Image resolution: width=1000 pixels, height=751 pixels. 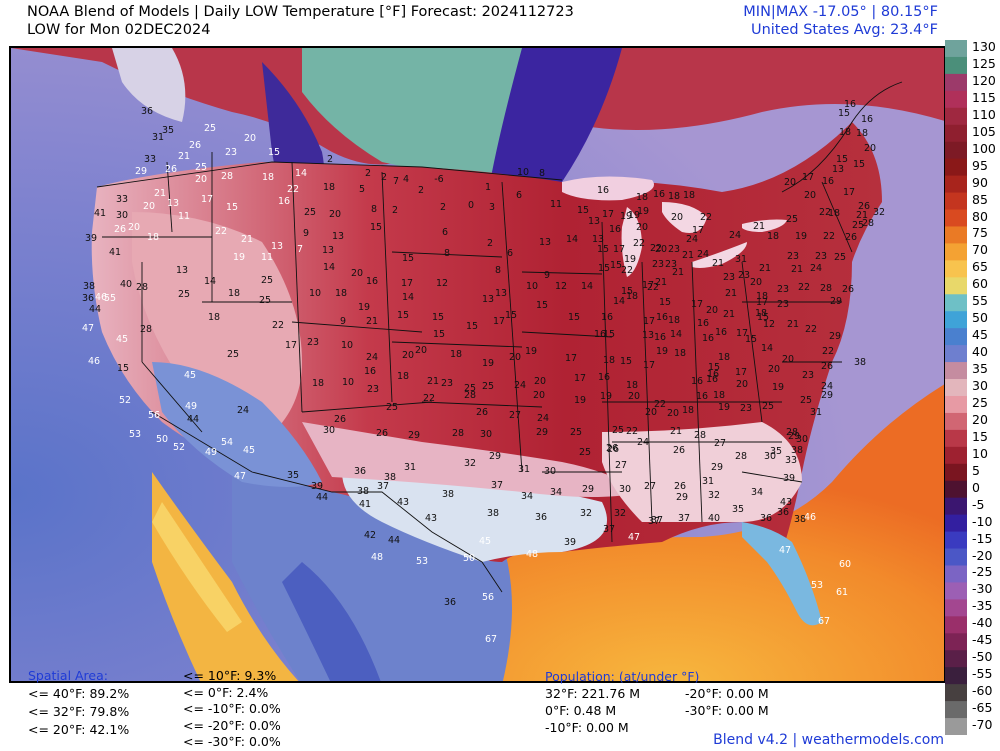 What do you see at coordinates (377, 557) in the screenshot?
I see `temperature-value-label: 48` at bounding box center [377, 557].